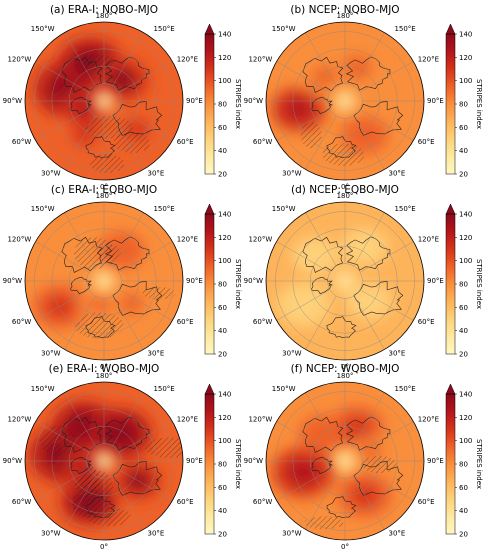 The height and width of the screenshot is (557, 500). Describe the element at coordinates (224, 261) in the screenshot. I see `colorbar-tick-label: 100` at that location.